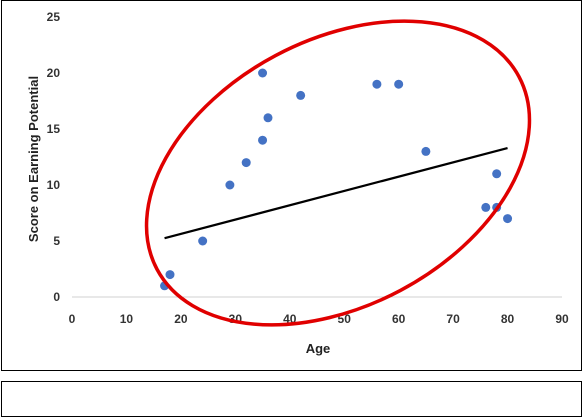 Image resolution: width=585 pixels, height=420 pixels. Describe the element at coordinates (336, 193) in the screenshot. I see `trendline` at that location.